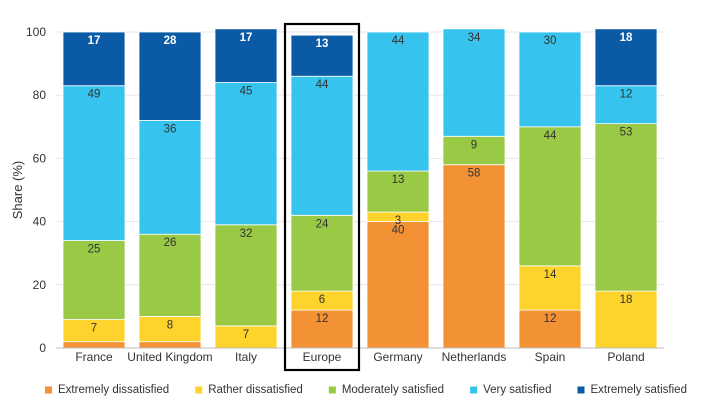 This screenshot has height=405, width=720. I want to click on x-category-label: Poland, so click(625, 357).